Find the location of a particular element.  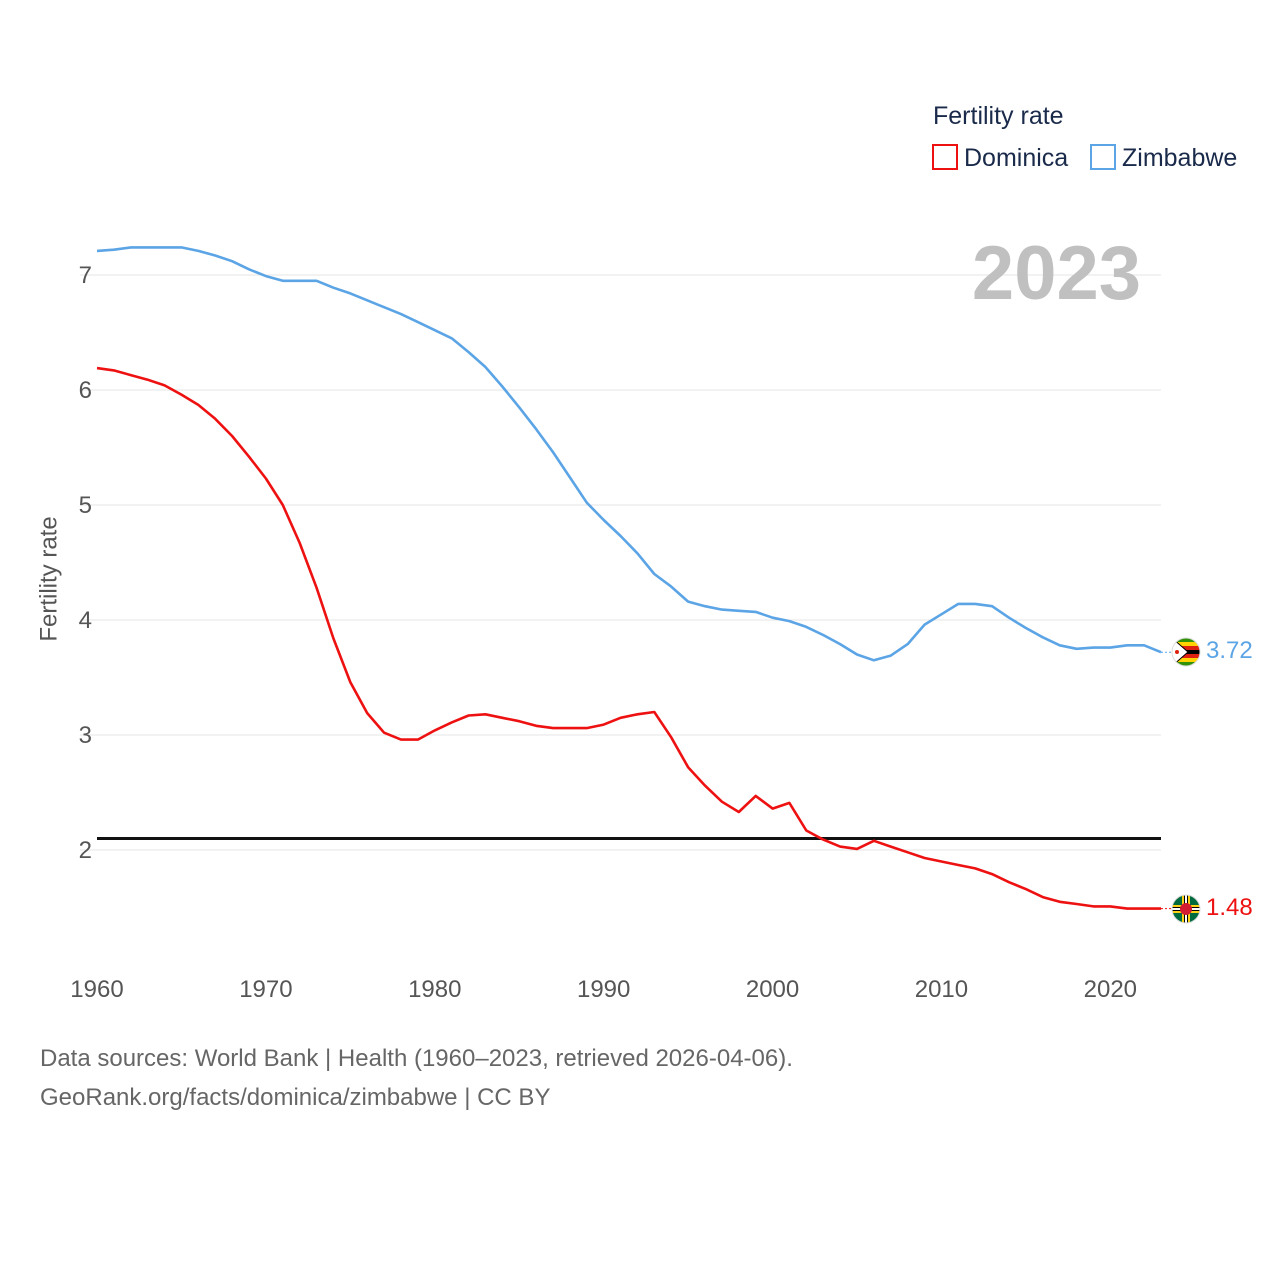

legend-swatch-zimbabwe is located at coordinates (1103, 157).